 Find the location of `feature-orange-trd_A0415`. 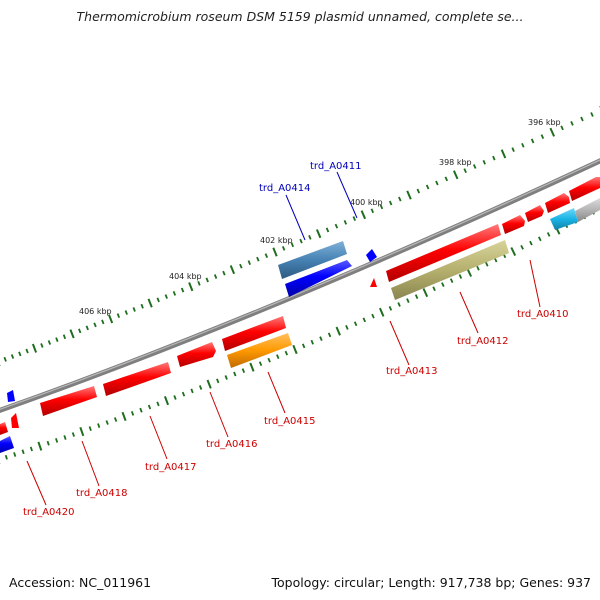

feature-orange-trd_A0415 is located at coordinates (259, 350).